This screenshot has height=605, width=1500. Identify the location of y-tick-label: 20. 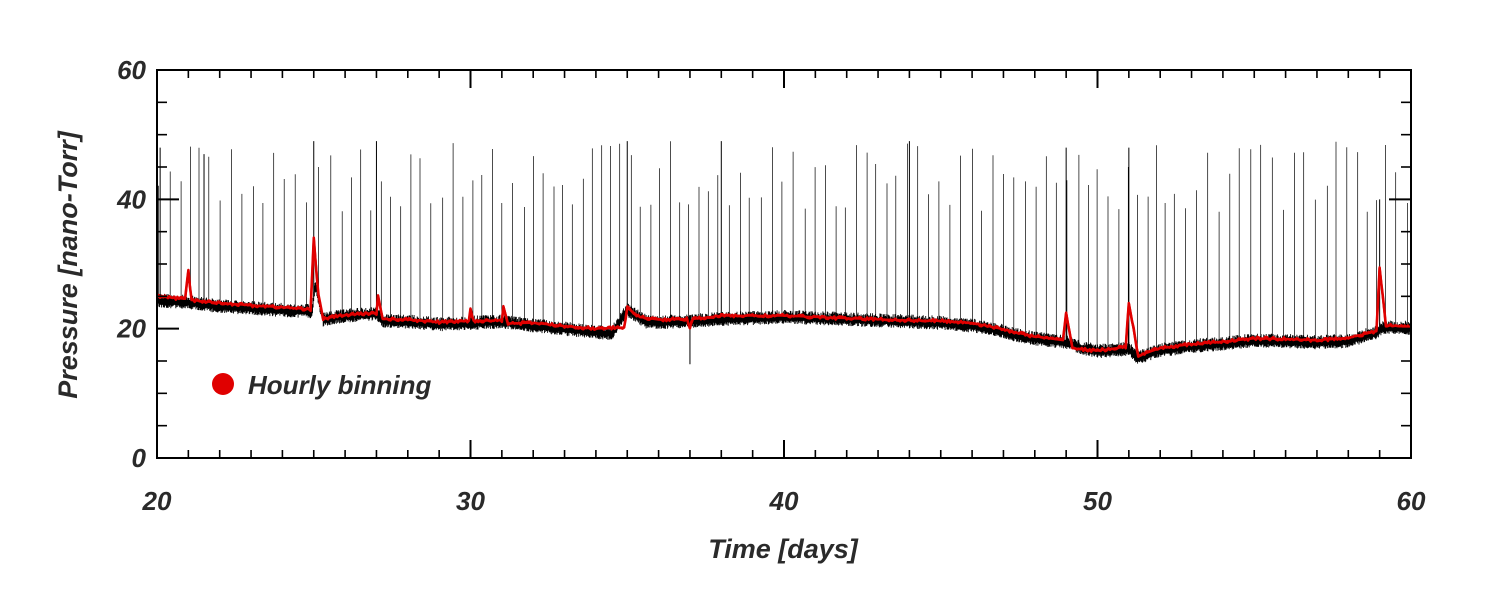
(131, 329).